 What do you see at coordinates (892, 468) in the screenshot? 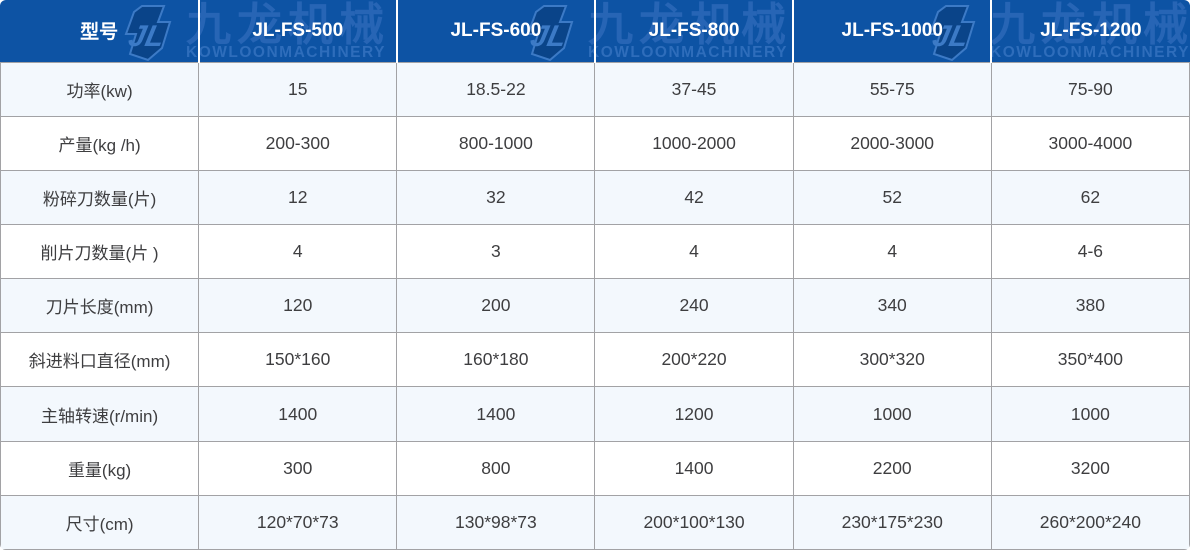
I see `spec-value: 2200` at bounding box center [892, 468].